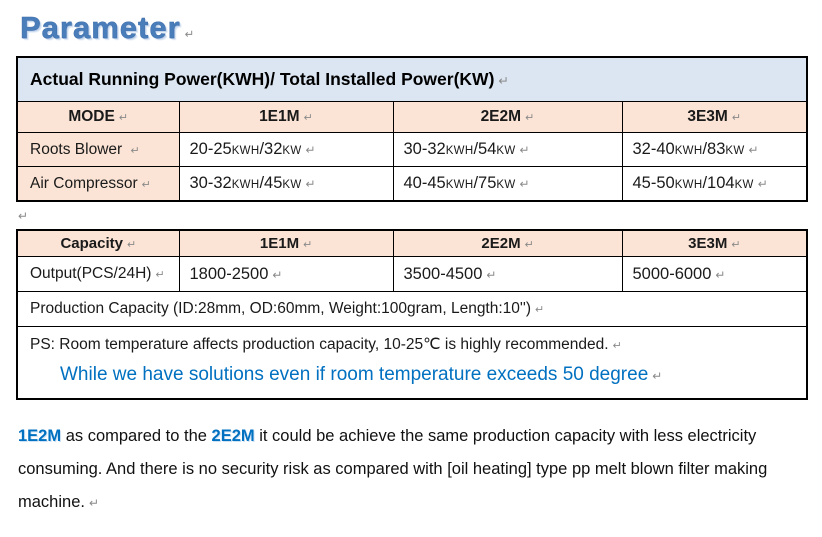  I want to click on col-header-mode: MODE ↵, so click(98, 117).